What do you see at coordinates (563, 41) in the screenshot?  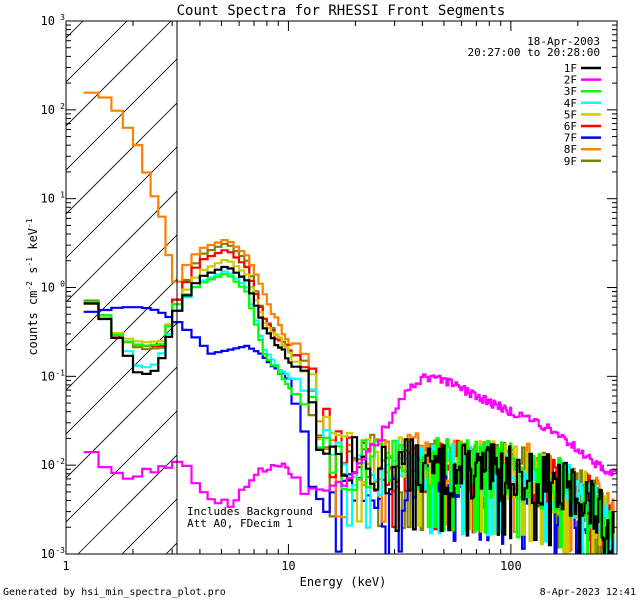 I see `date-label: 18-Apr-2003` at bounding box center [563, 41].